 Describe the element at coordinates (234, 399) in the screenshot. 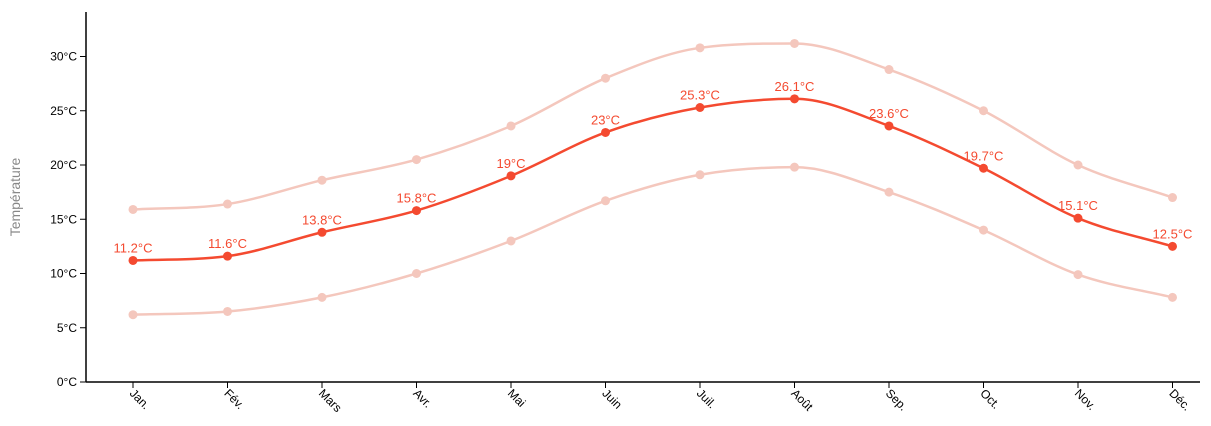

I see `x-tick-label: Fév.` at that location.